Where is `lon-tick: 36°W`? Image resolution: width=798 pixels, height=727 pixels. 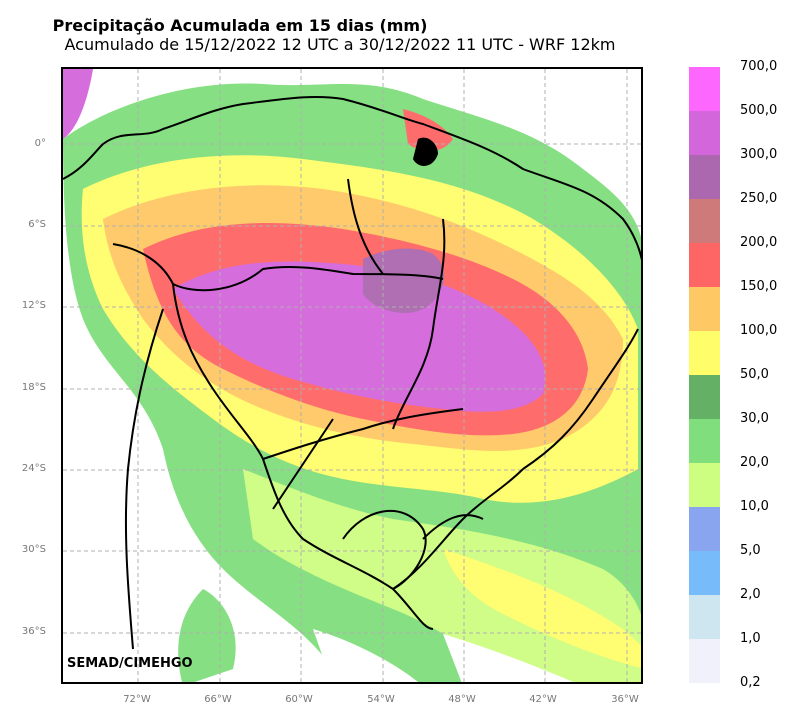
lon-tick: 36°W is located at coordinates (625, 699).